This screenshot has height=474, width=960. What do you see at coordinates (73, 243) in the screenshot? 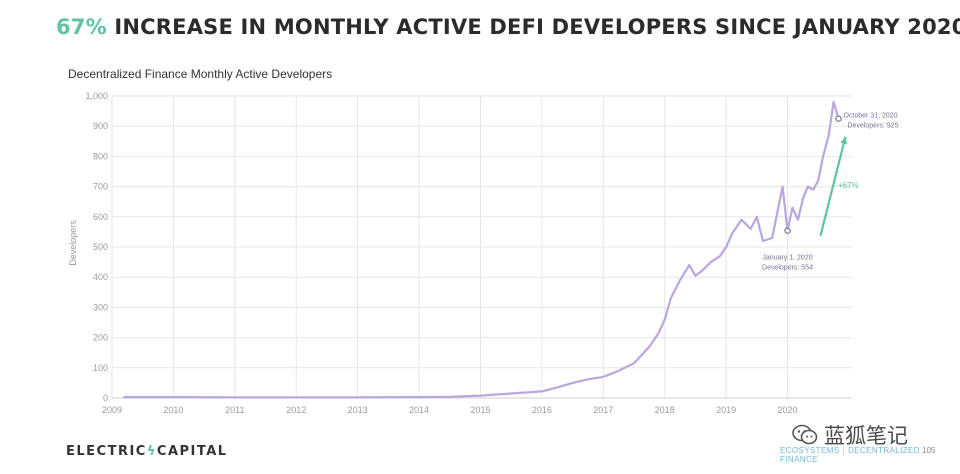
I see `y-axis-label: Developers` at bounding box center [73, 243].